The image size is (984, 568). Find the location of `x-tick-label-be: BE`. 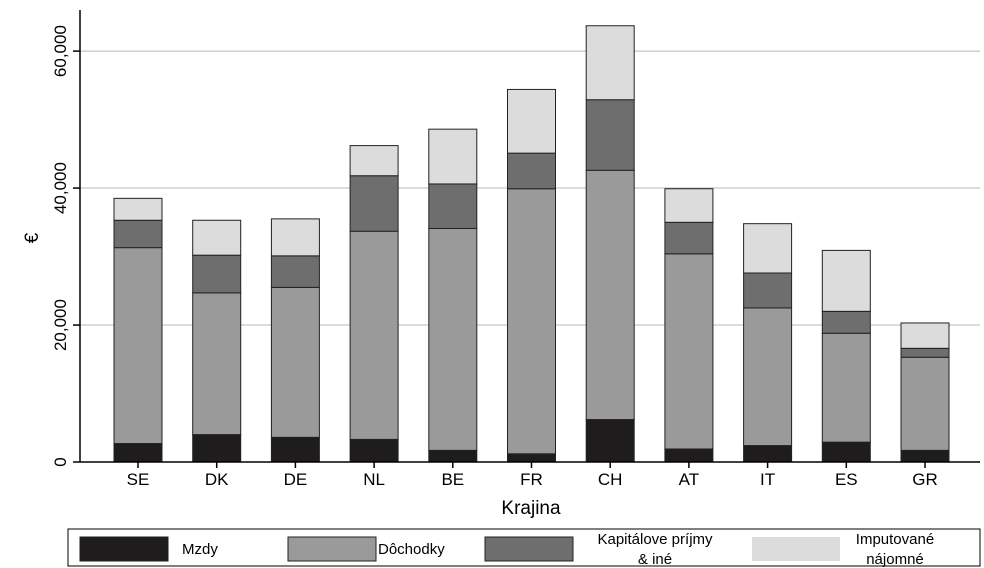

x-tick-label-be: BE is located at coordinates (452, 479).